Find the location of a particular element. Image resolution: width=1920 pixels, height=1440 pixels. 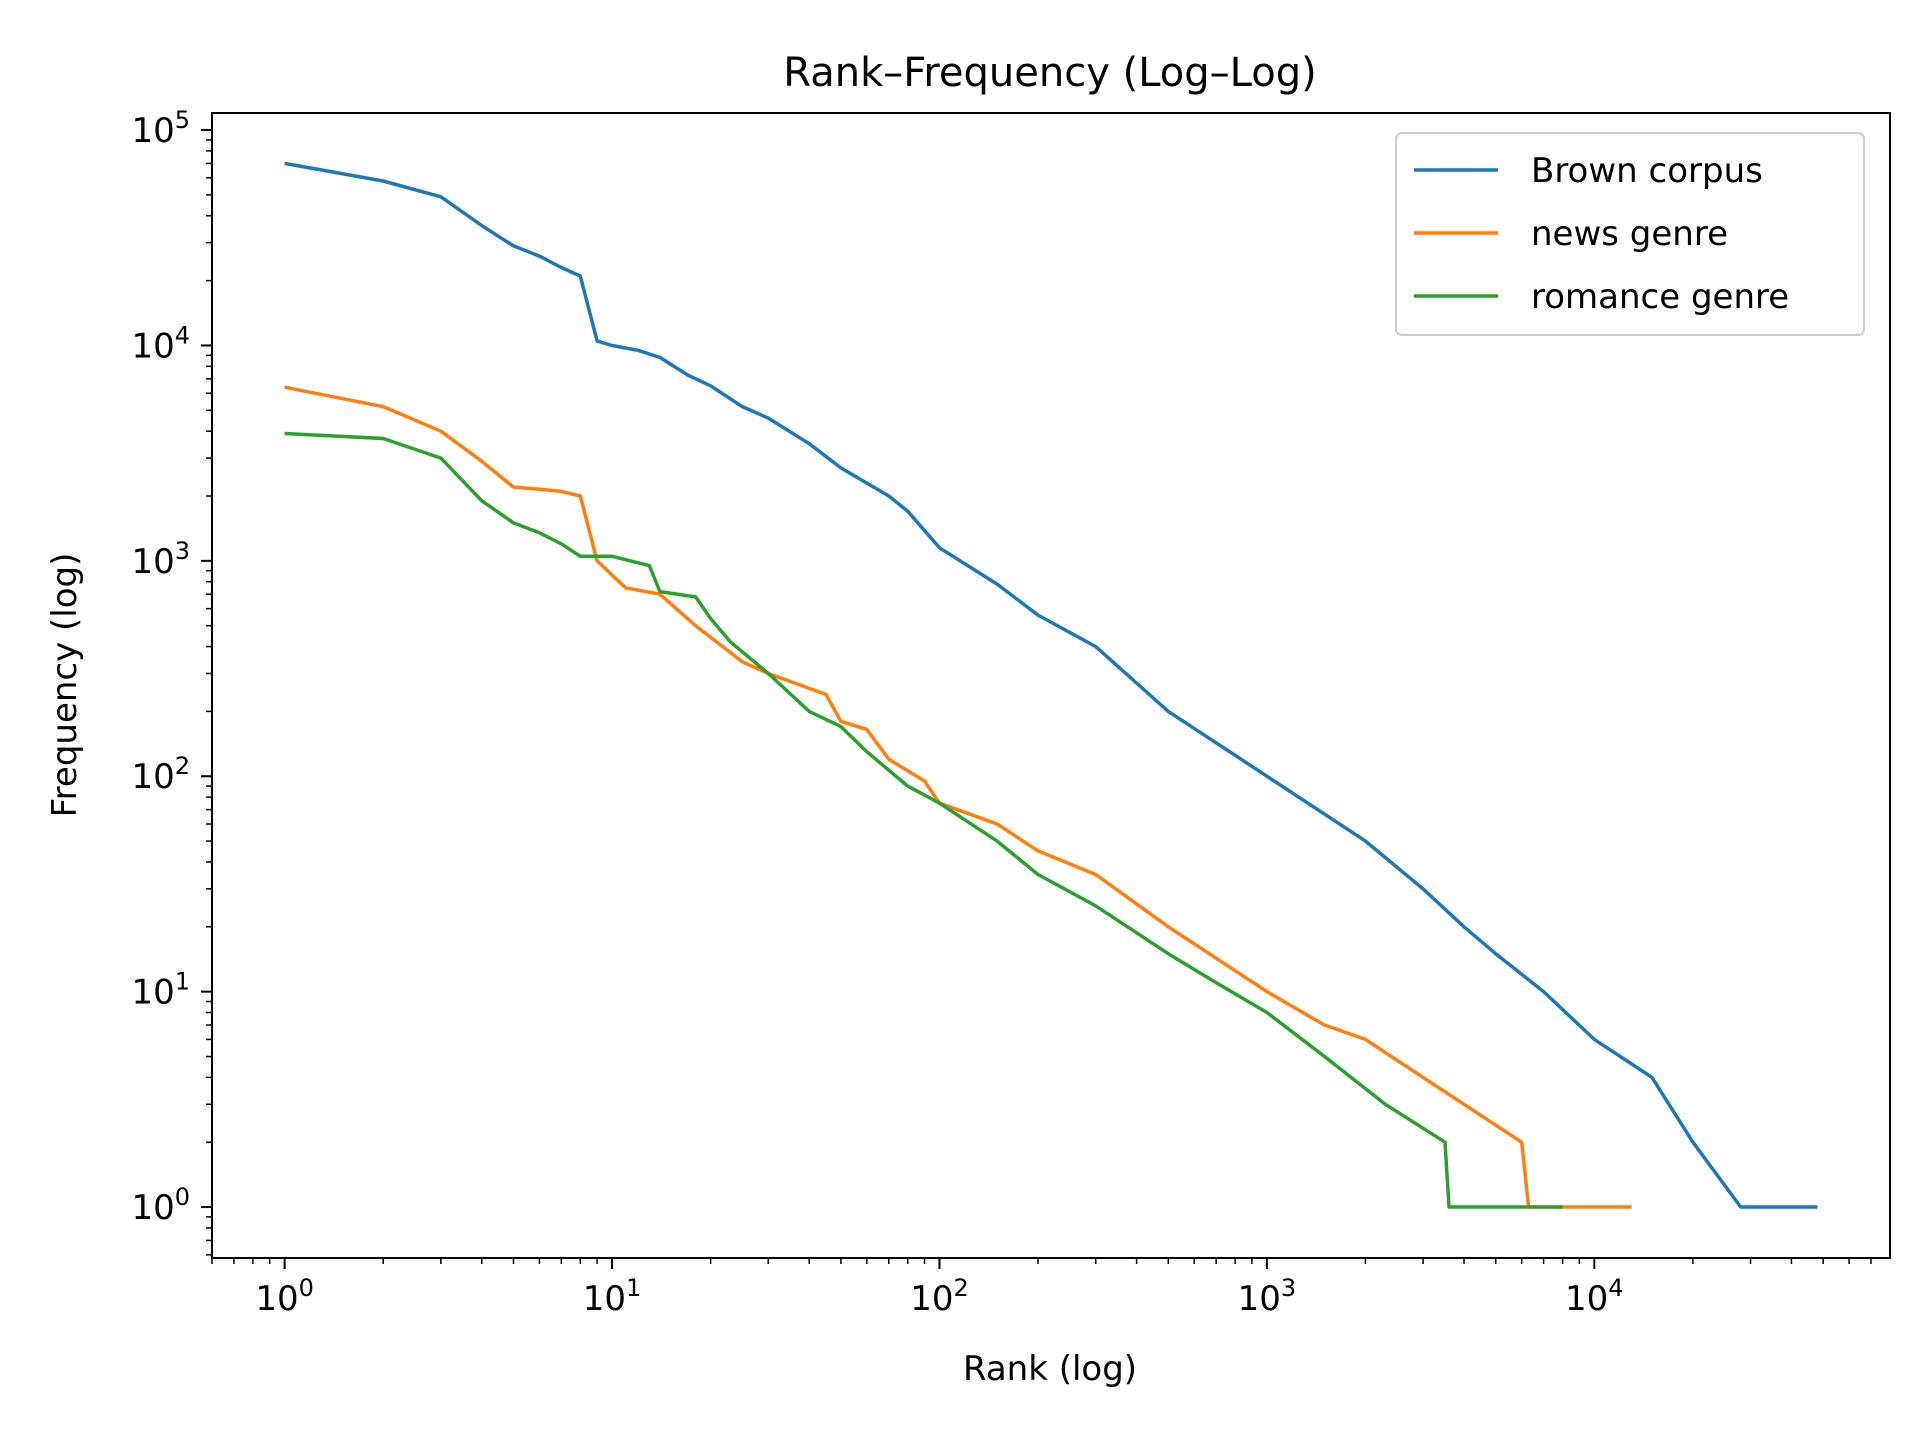

y-tick-label: 10¹ is located at coordinates (160, 990).